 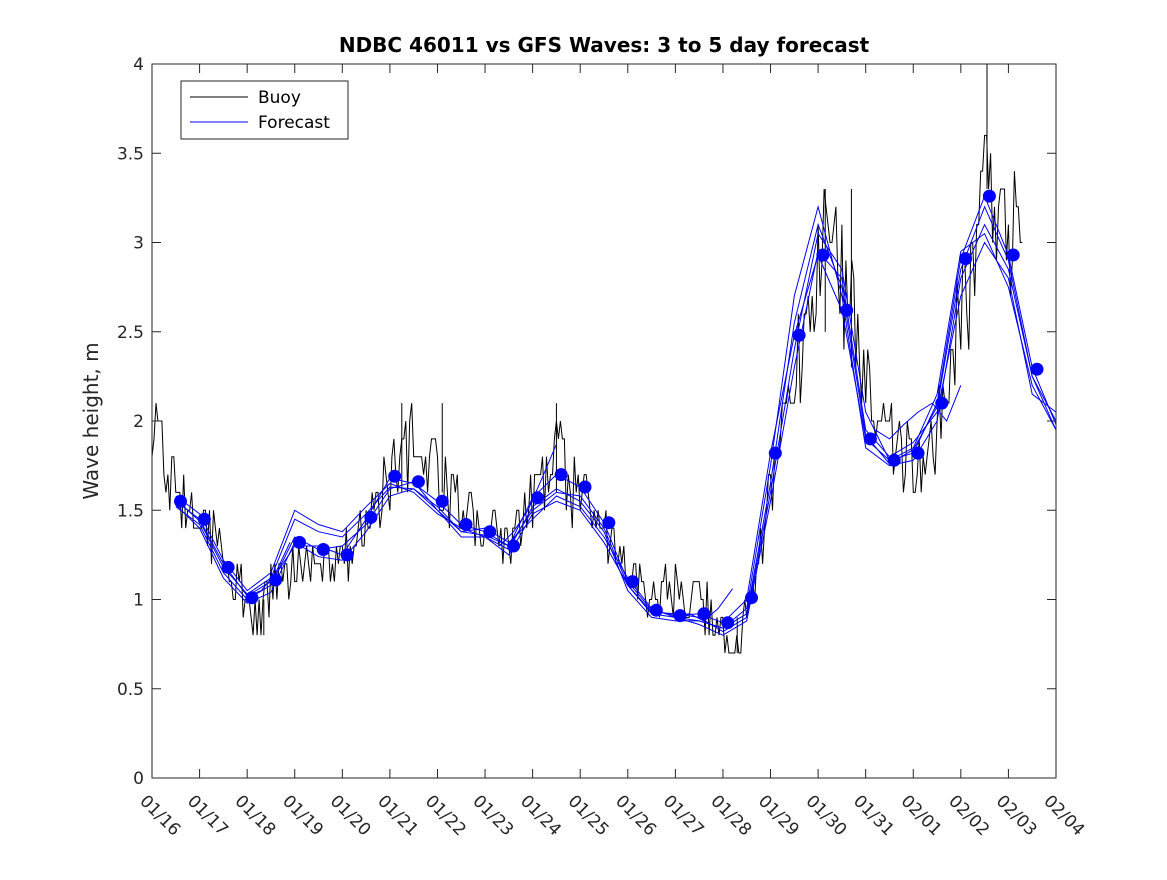 What do you see at coordinates (138, 65) in the screenshot?
I see `y-tick-label: 4` at bounding box center [138, 65].